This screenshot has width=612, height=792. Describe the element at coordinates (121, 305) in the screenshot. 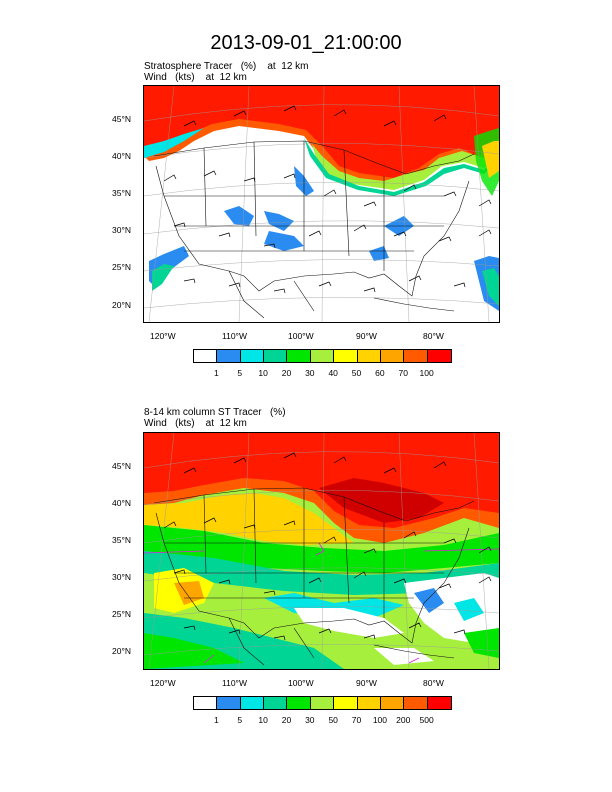

I see `panel1-lat-label: 20°N` at that location.